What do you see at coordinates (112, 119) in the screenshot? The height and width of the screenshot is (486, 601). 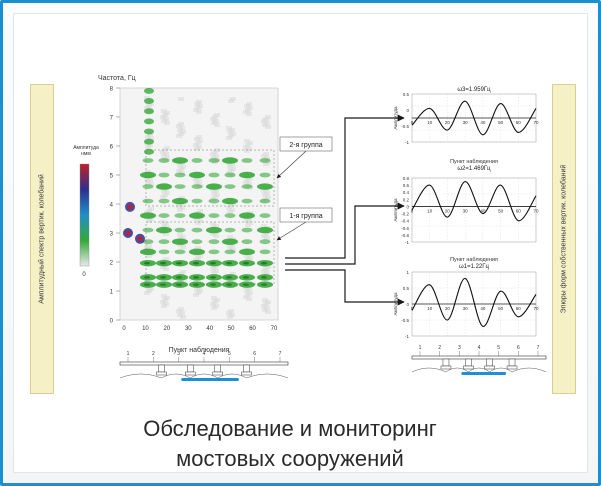 I see `spectrogram-y-tick-label: 7` at bounding box center [112, 119].